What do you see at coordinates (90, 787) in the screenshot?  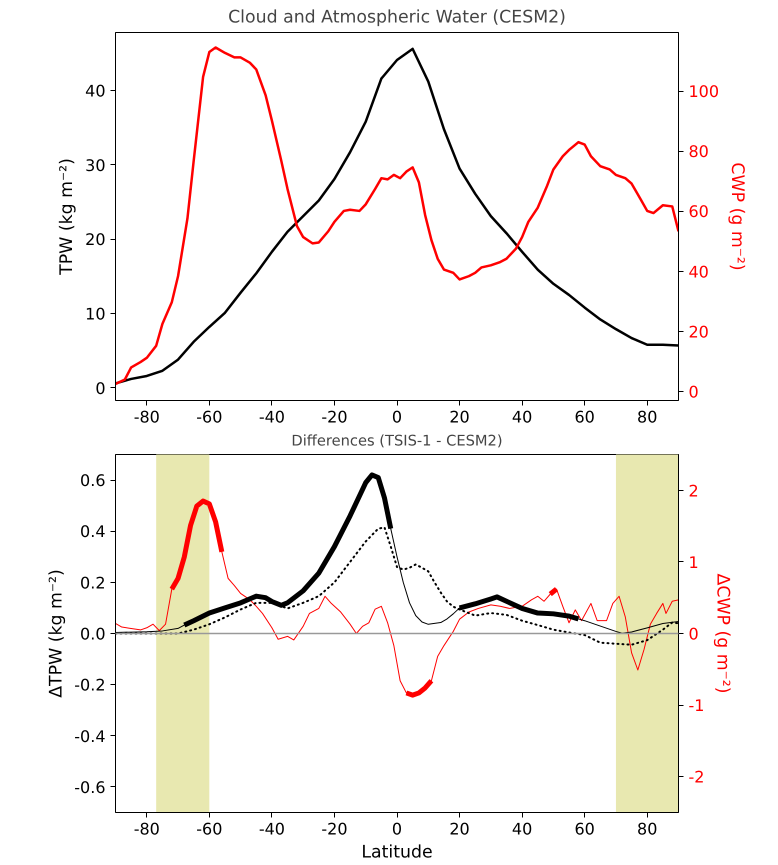 I see `y-tick-label: -0.6` at bounding box center [90, 787].